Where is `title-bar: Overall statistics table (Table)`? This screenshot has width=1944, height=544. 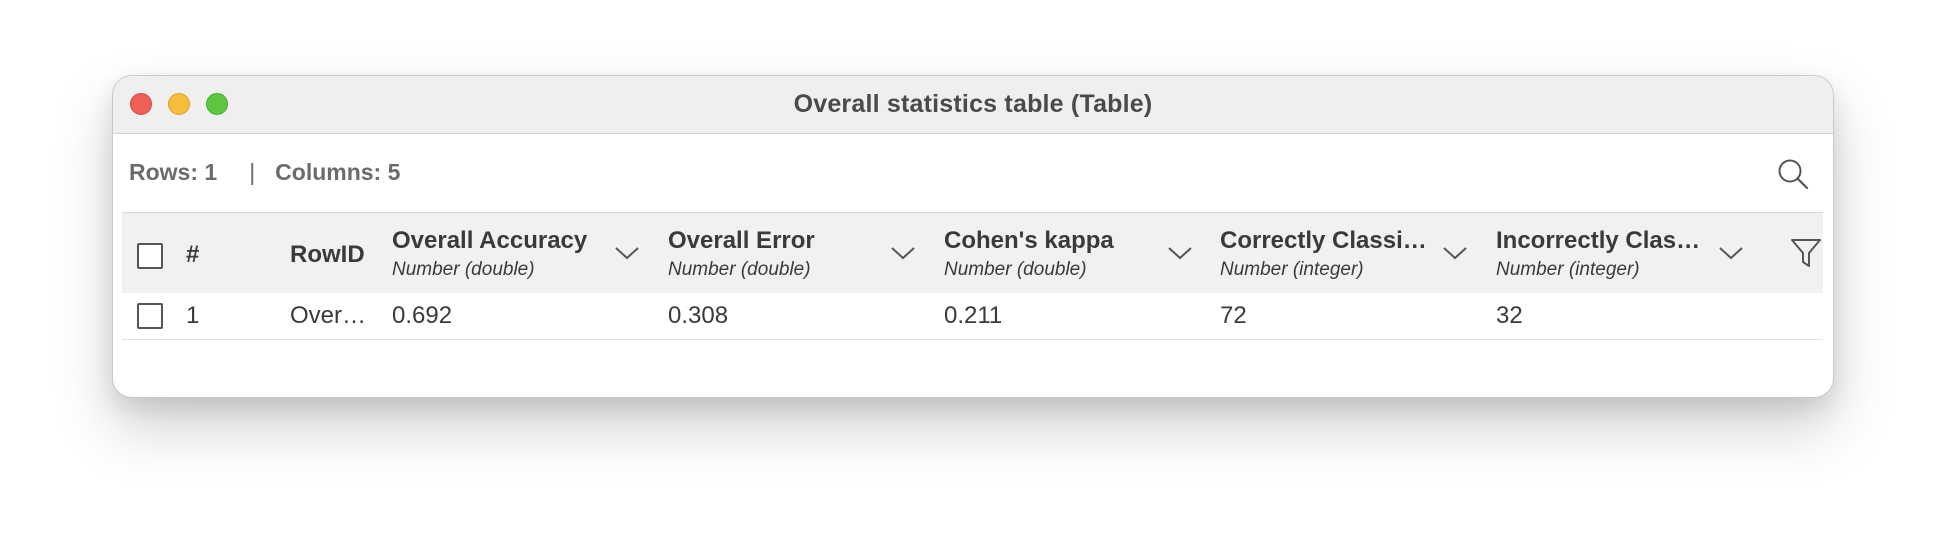 title-bar: Overall statistics table (Table) is located at coordinates (973, 105).